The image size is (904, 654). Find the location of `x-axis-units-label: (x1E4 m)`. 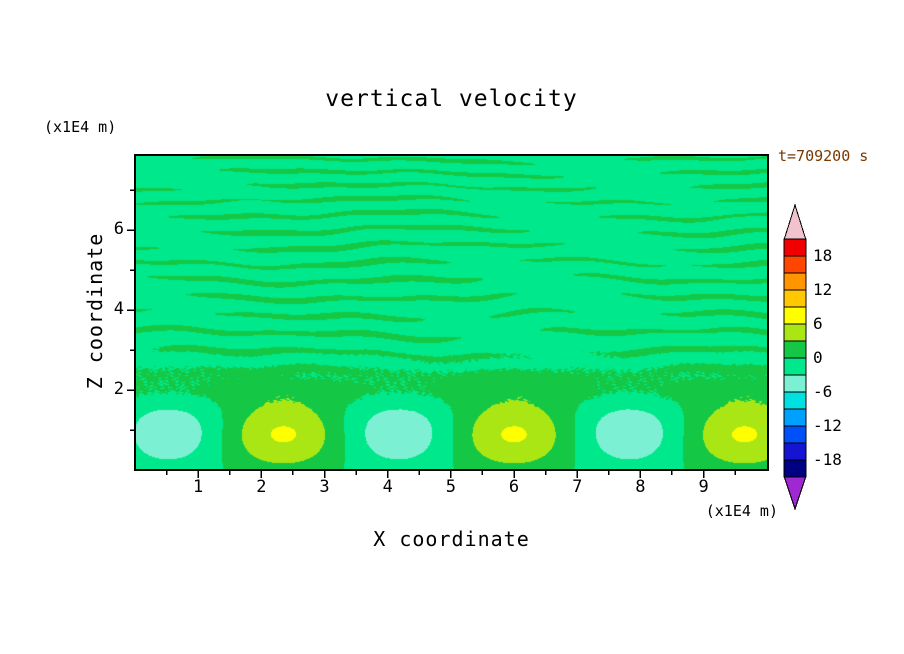

x-axis-units-label: (x1E4 m) is located at coordinates (741, 511).